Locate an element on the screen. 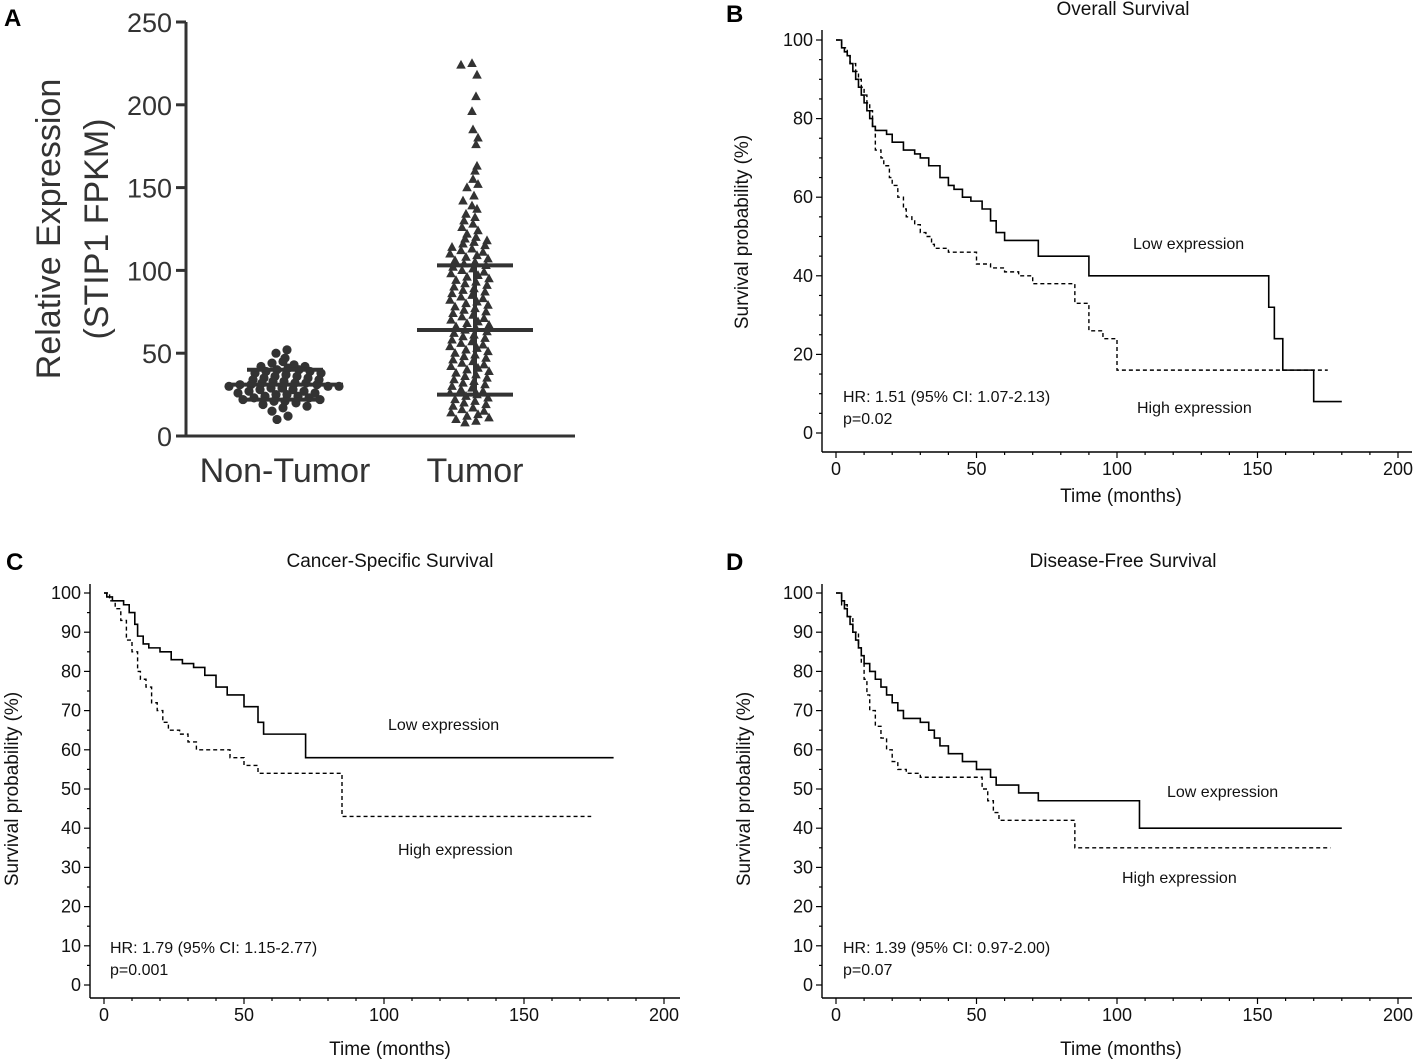 The image size is (1417, 1061). chart-title: Overall Survival is located at coordinates (1122, 10).